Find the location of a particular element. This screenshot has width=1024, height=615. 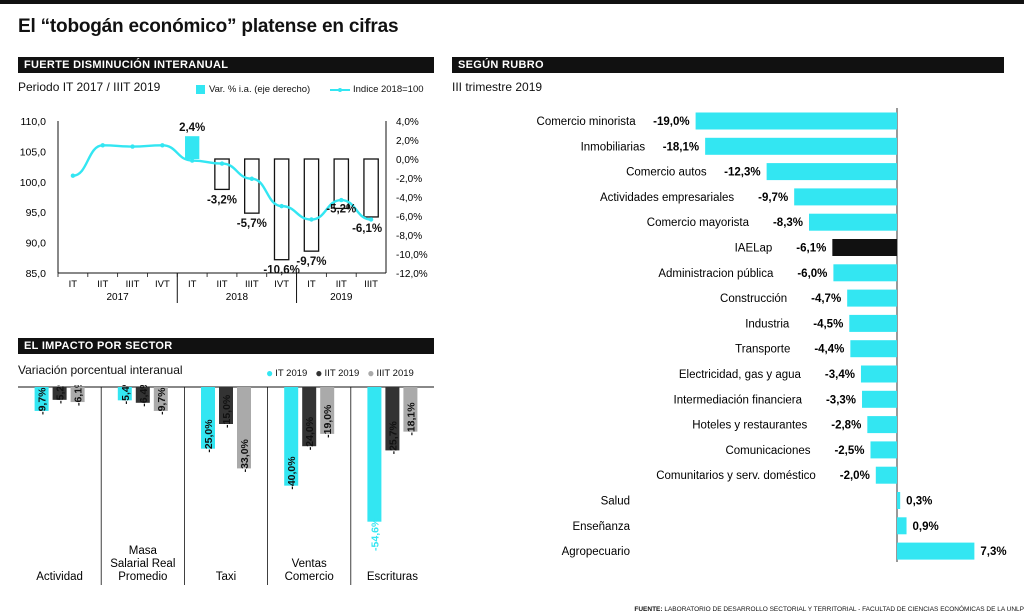

data-label-interanual: -3,2% is located at coordinates (222, 200).